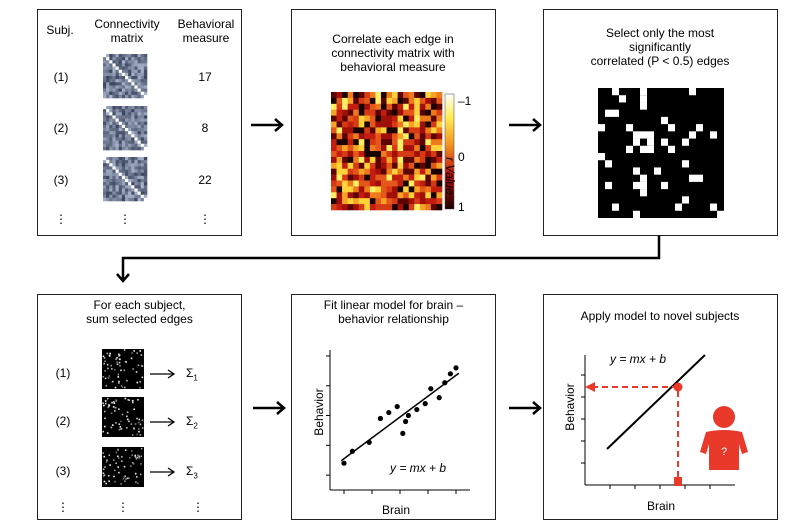  I want to click on colorbar-mid-label: 0, so click(461, 157).